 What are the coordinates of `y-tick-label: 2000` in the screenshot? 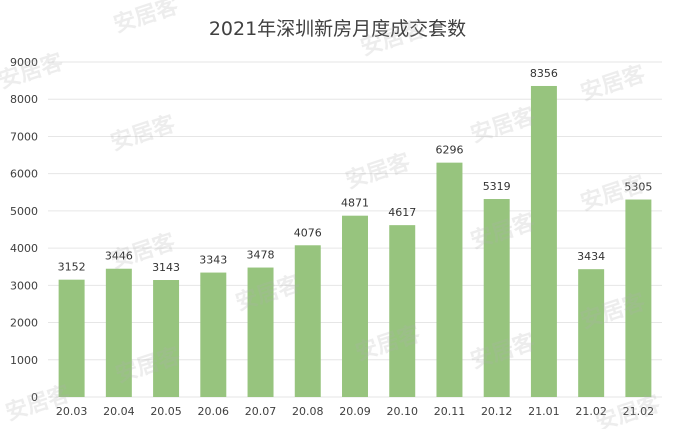 It's located at (24, 323).